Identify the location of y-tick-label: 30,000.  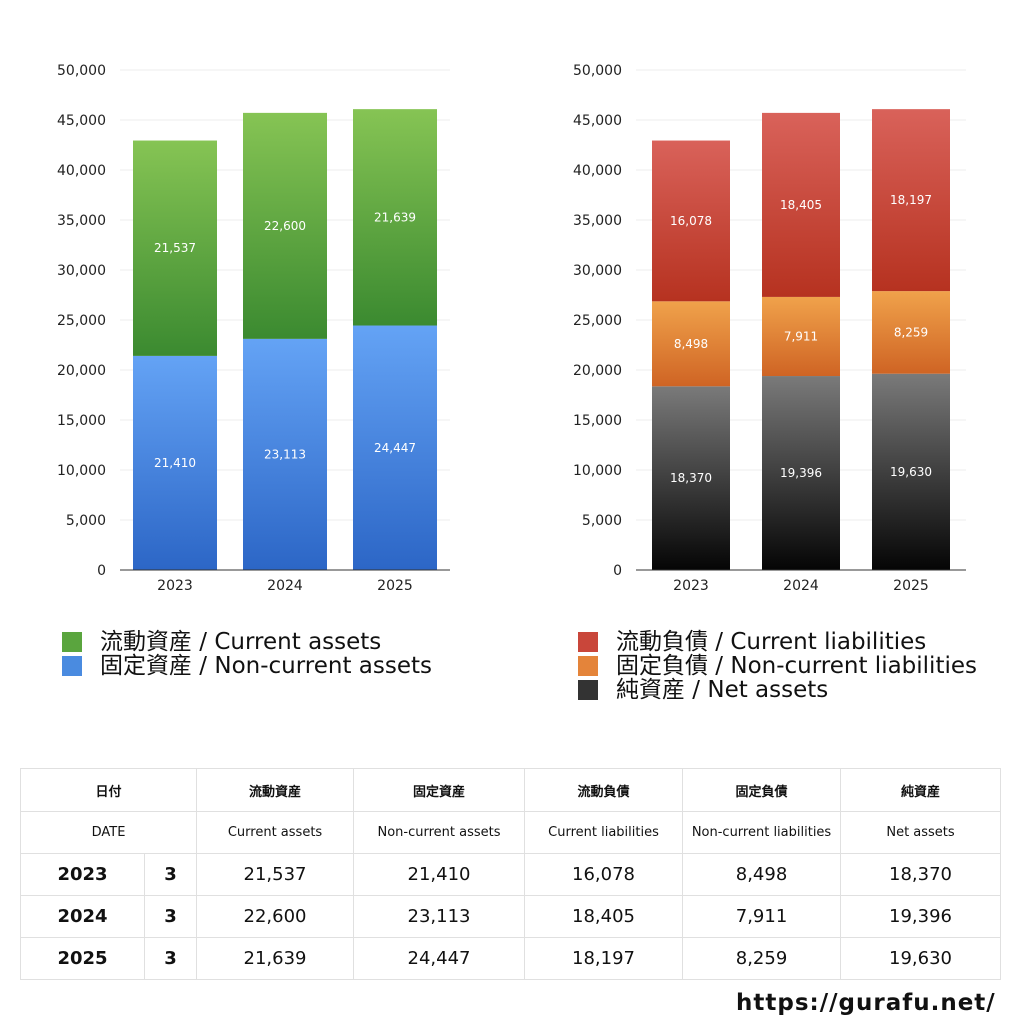
(81, 271).